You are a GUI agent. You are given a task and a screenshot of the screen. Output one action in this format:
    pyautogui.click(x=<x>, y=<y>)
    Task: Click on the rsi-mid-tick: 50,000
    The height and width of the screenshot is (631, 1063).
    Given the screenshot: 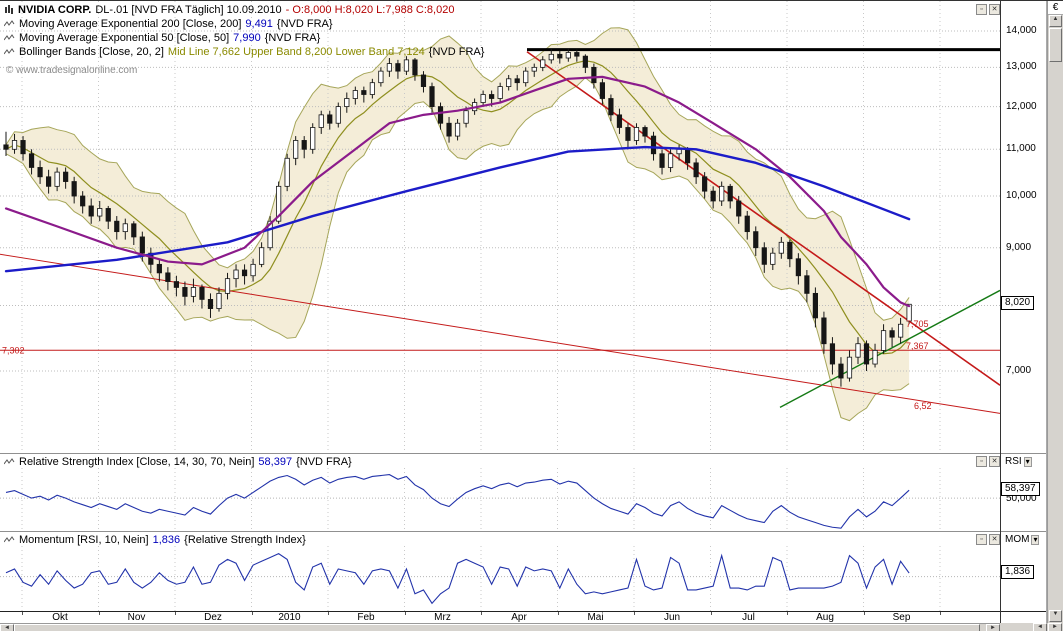 What is the action you would take?
    pyautogui.click(x=1021, y=499)
    